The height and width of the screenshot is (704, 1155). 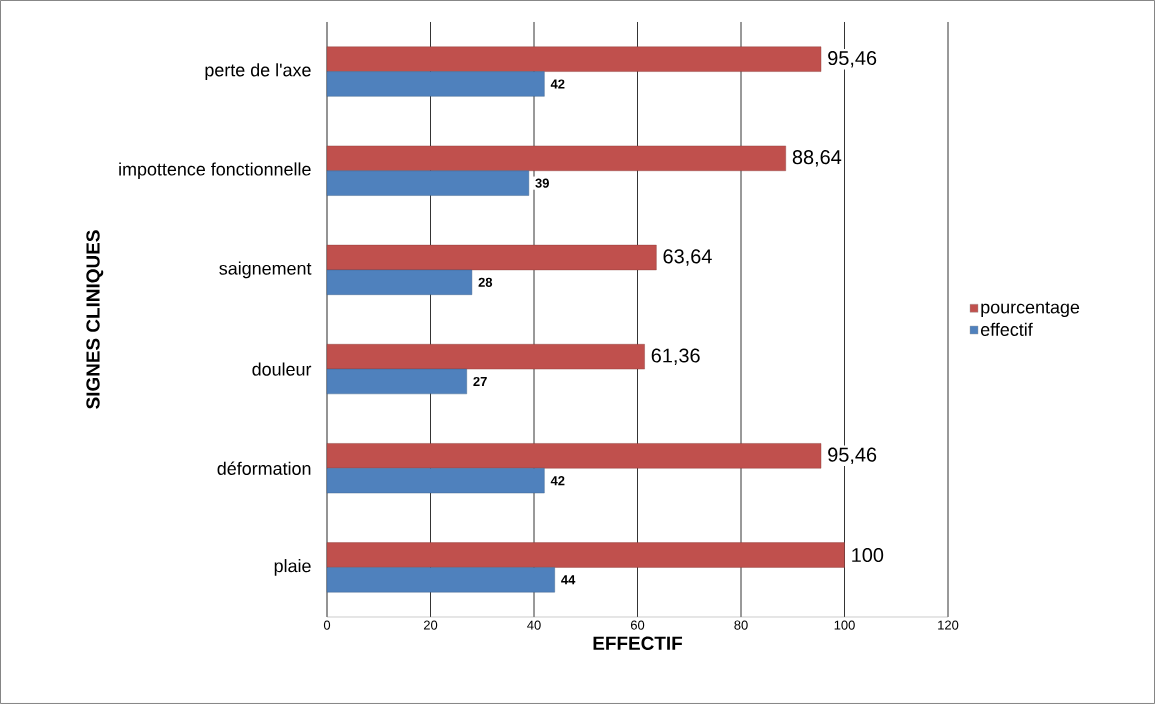 What do you see at coordinates (568, 580) in the screenshot?
I see `data-label: 44` at bounding box center [568, 580].